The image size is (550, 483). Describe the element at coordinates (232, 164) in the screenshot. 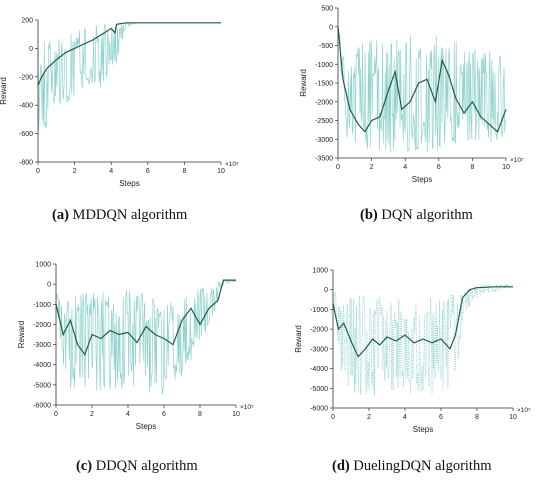

I see `x-multiplier-a: ×10⁵` at that location.